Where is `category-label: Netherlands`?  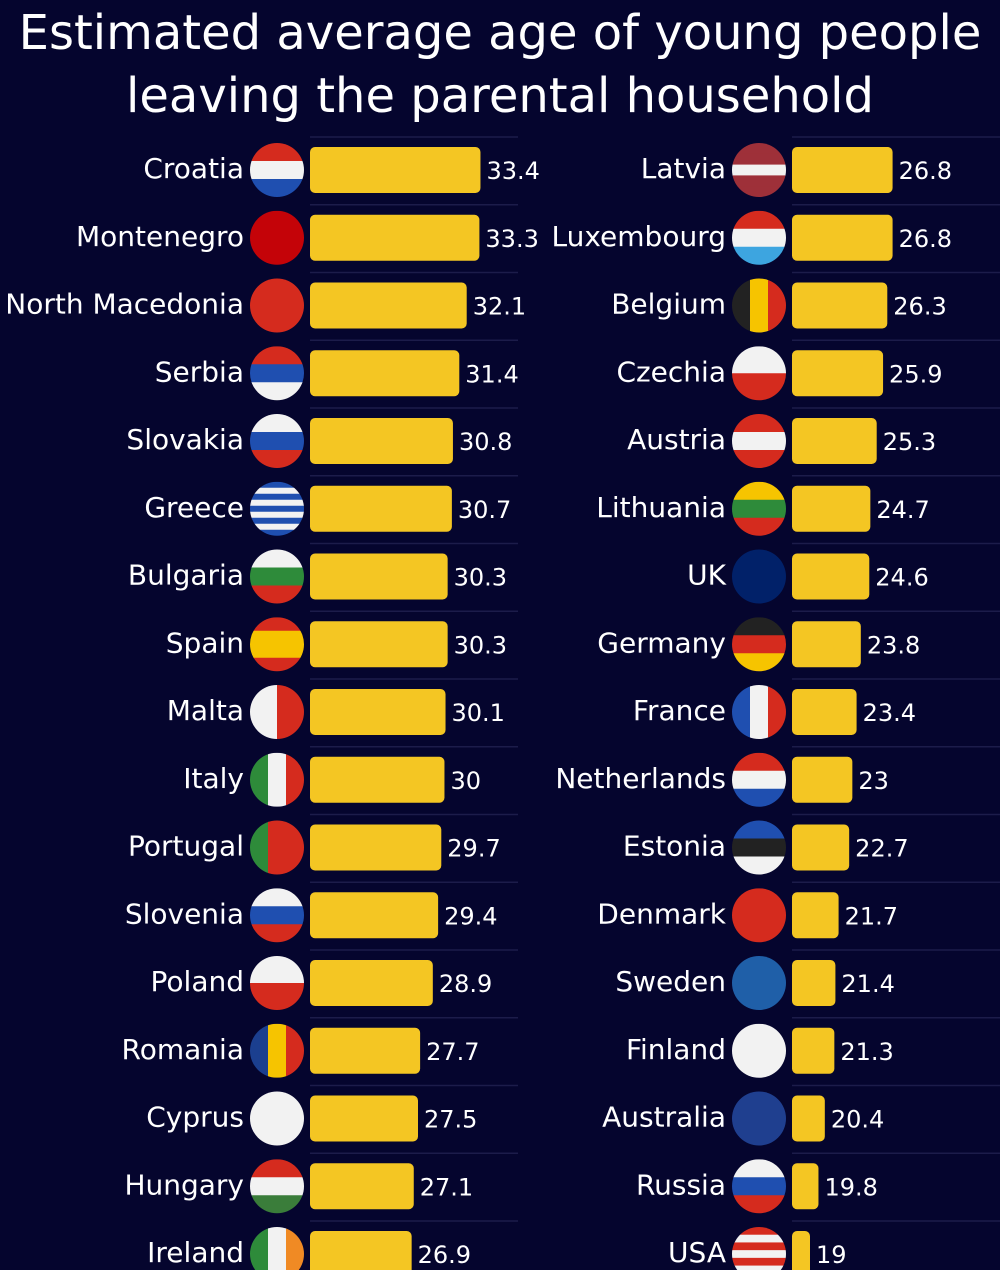 category-label: Netherlands is located at coordinates (640, 778).